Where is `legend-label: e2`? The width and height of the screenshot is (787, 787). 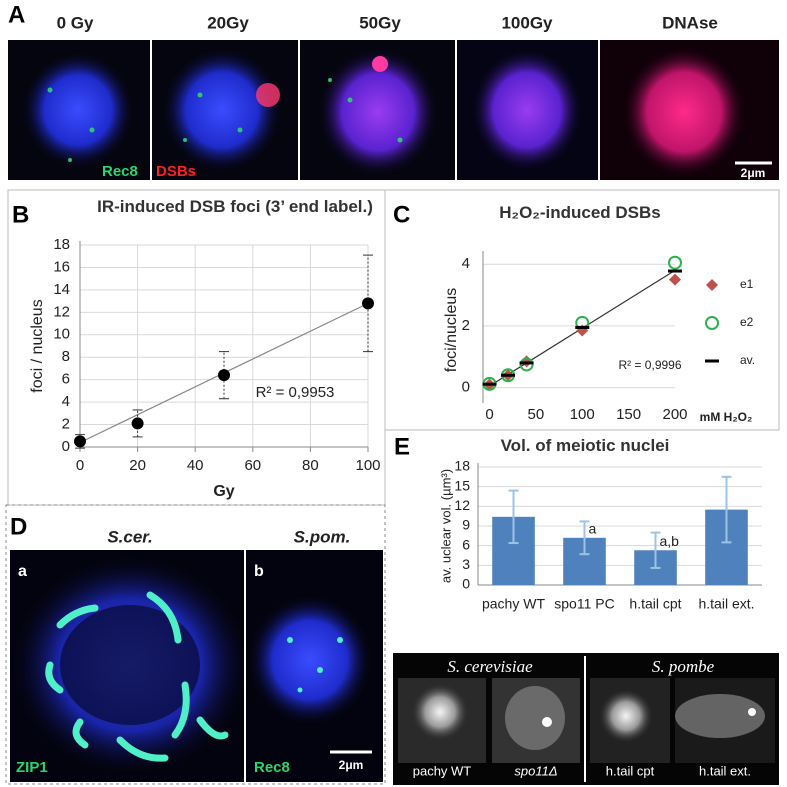 legend-label: e2 is located at coordinates (747, 322).